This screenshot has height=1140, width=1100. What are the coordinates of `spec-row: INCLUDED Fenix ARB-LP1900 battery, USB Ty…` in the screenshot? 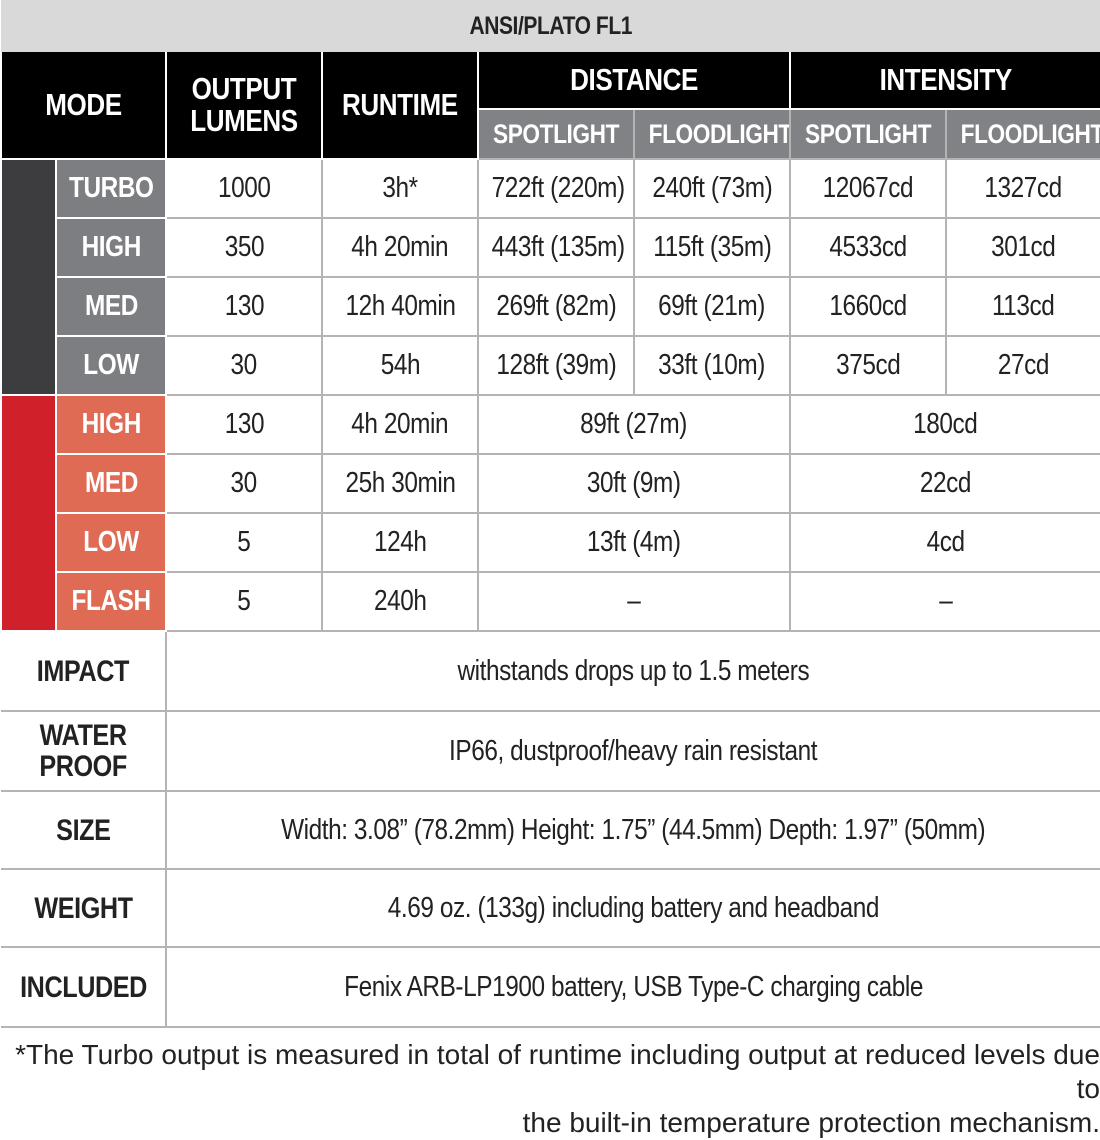 It's located at (550, 987).